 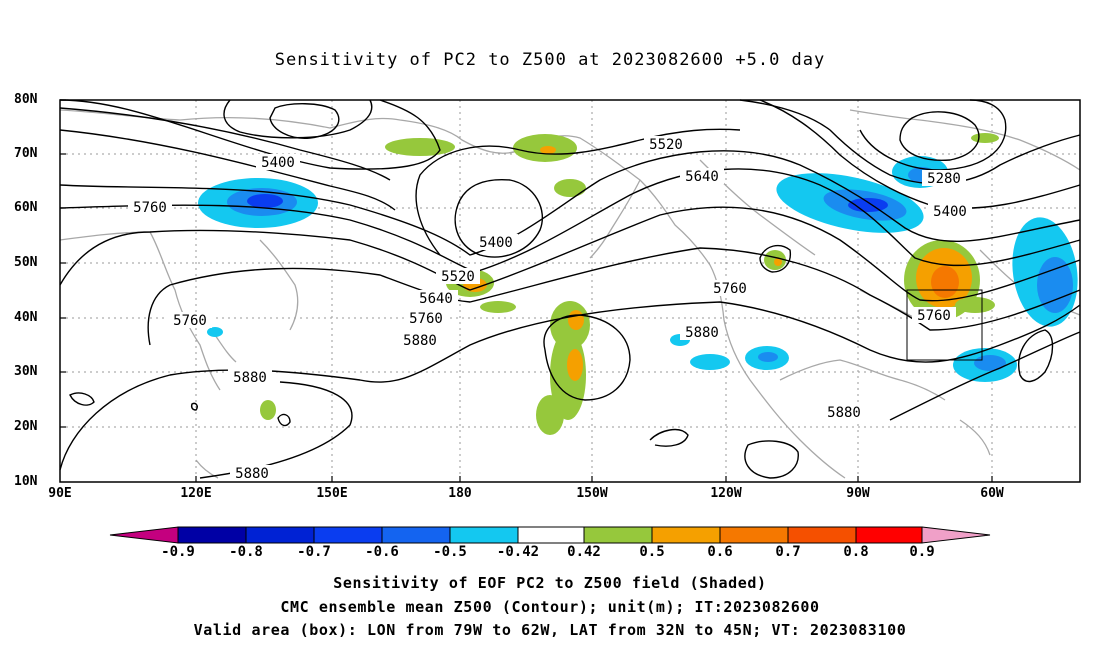 I want to click on contour-label: 5280, so click(x=944, y=178).